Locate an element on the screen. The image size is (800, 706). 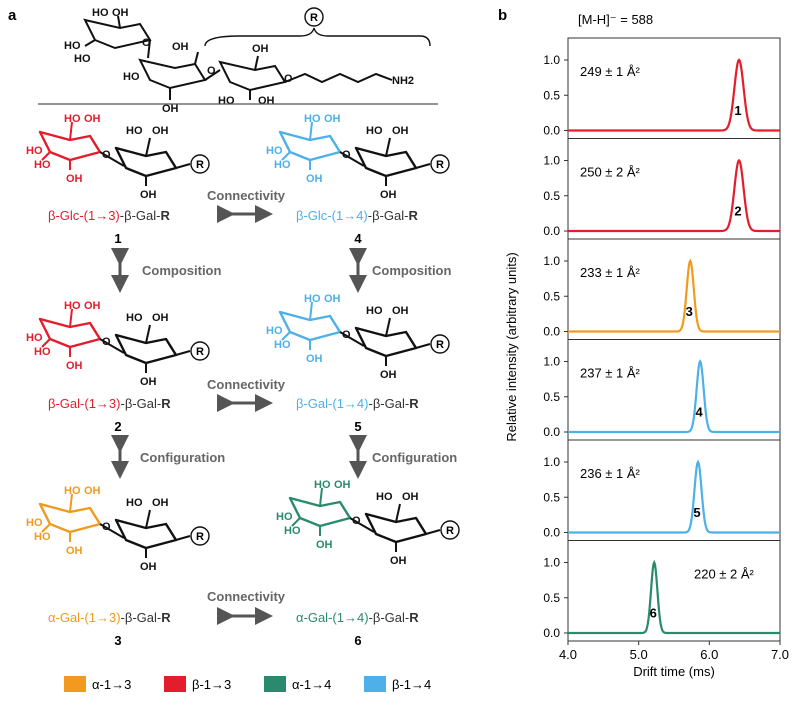
compound-5-number: 5 is located at coordinates (357, 426).